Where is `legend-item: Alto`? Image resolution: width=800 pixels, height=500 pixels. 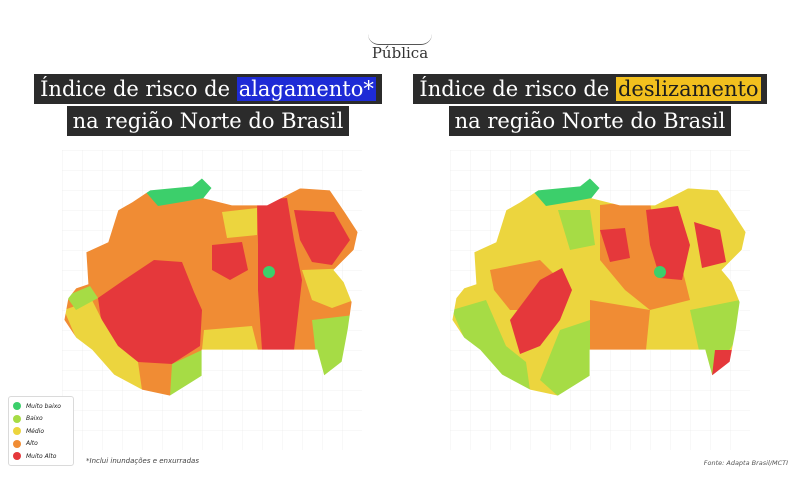 legend-item: Alto is located at coordinates (41, 444).